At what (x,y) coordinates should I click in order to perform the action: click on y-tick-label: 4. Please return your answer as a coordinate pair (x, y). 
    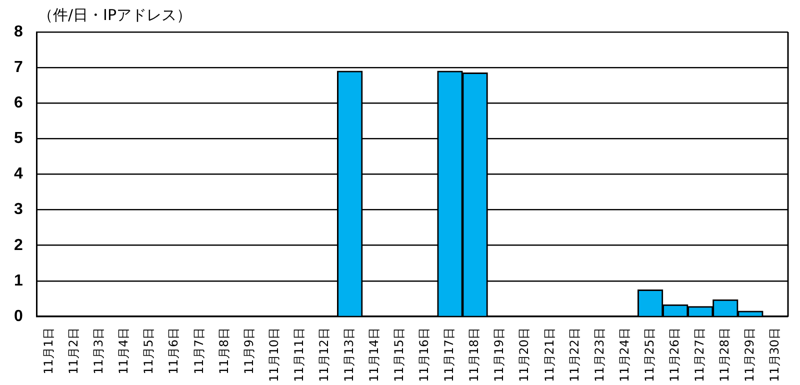
    Looking at the image, I should click on (18, 174).